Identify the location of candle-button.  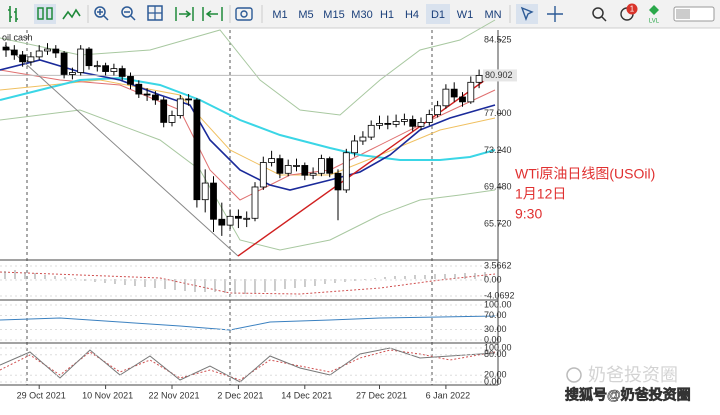
(45, 14).